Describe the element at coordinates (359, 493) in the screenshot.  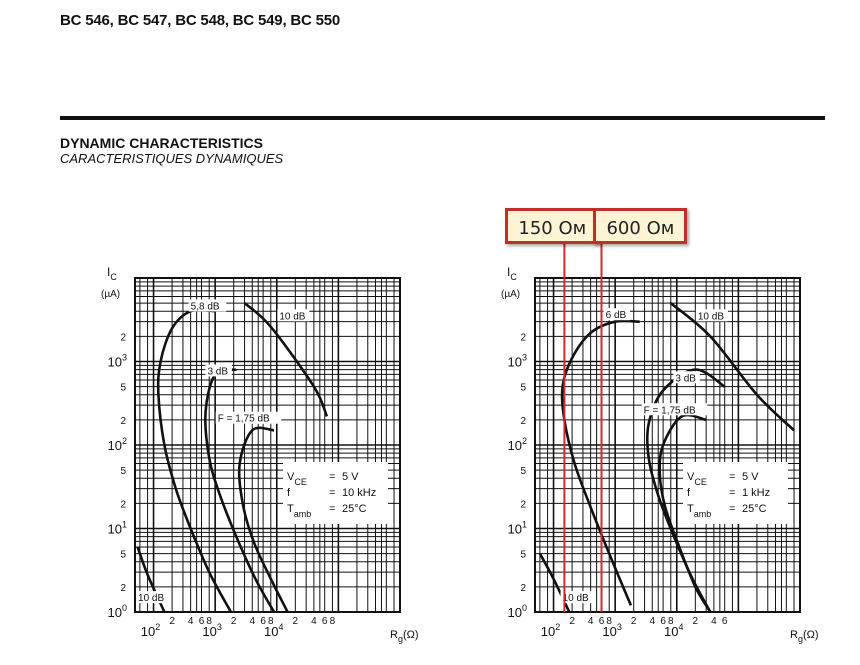
I see `condition-value: 10 kHz` at that location.